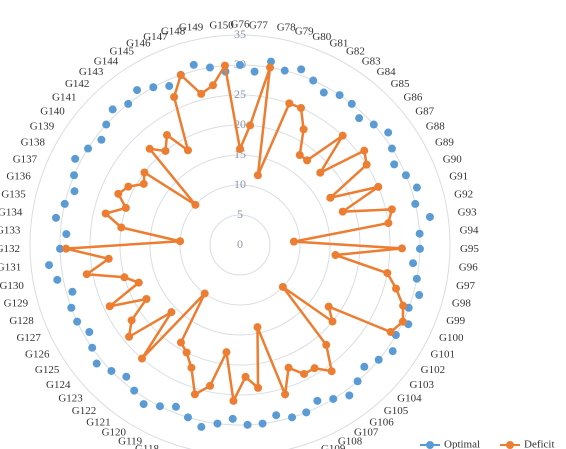  I want to click on category-label: G145, so click(122, 52).